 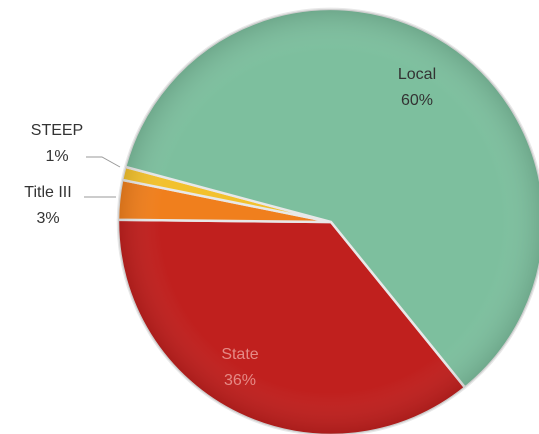 I want to click on slice-label: Title III, so click(x=47, y=192).